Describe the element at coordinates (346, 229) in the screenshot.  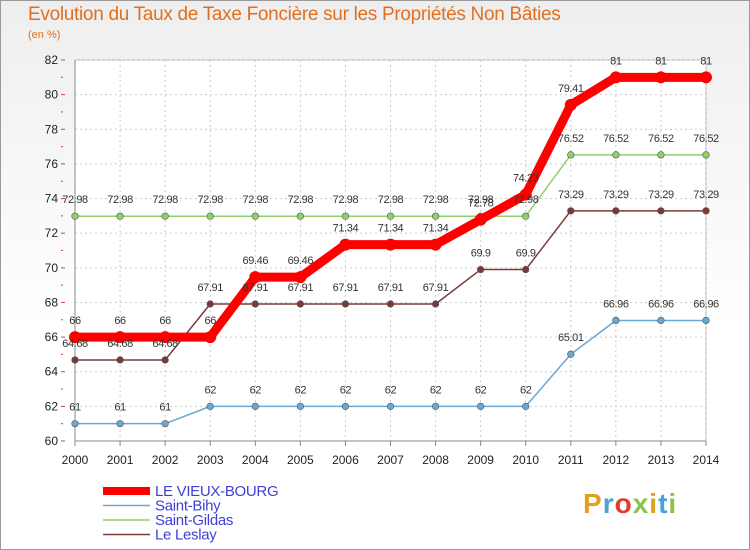
I see `data-label: 71.34` at that location.